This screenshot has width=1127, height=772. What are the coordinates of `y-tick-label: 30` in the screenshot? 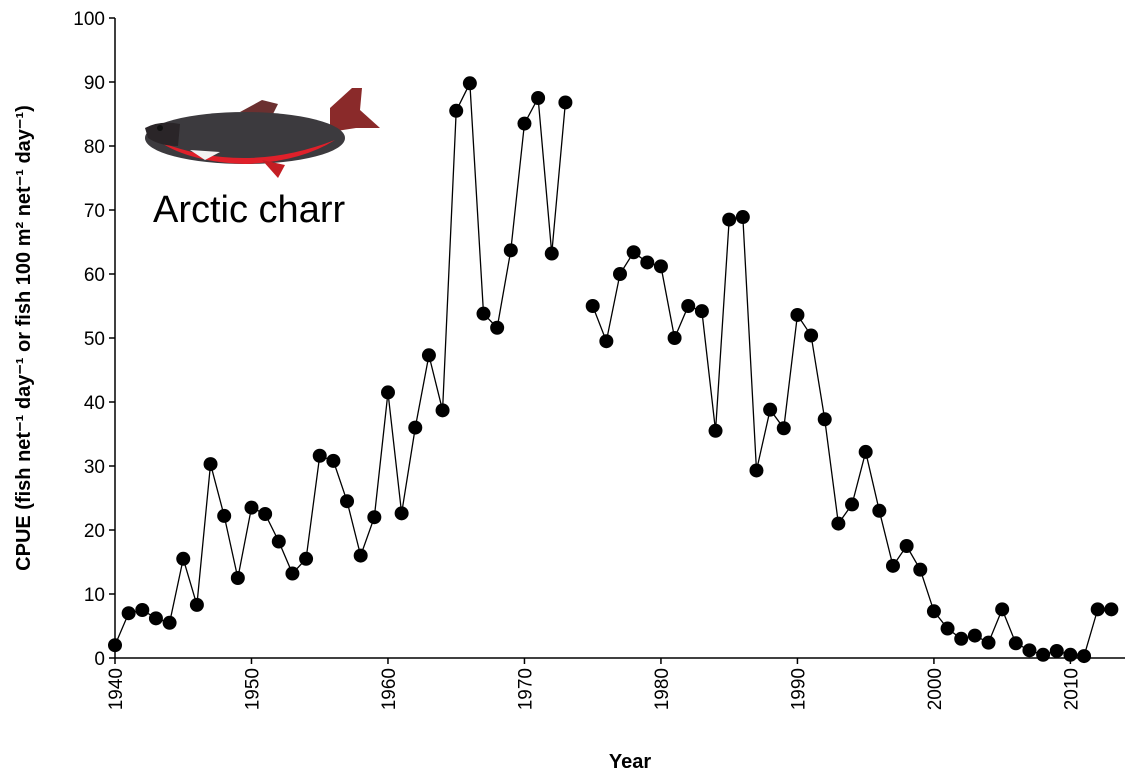 It's located at (94, 467).